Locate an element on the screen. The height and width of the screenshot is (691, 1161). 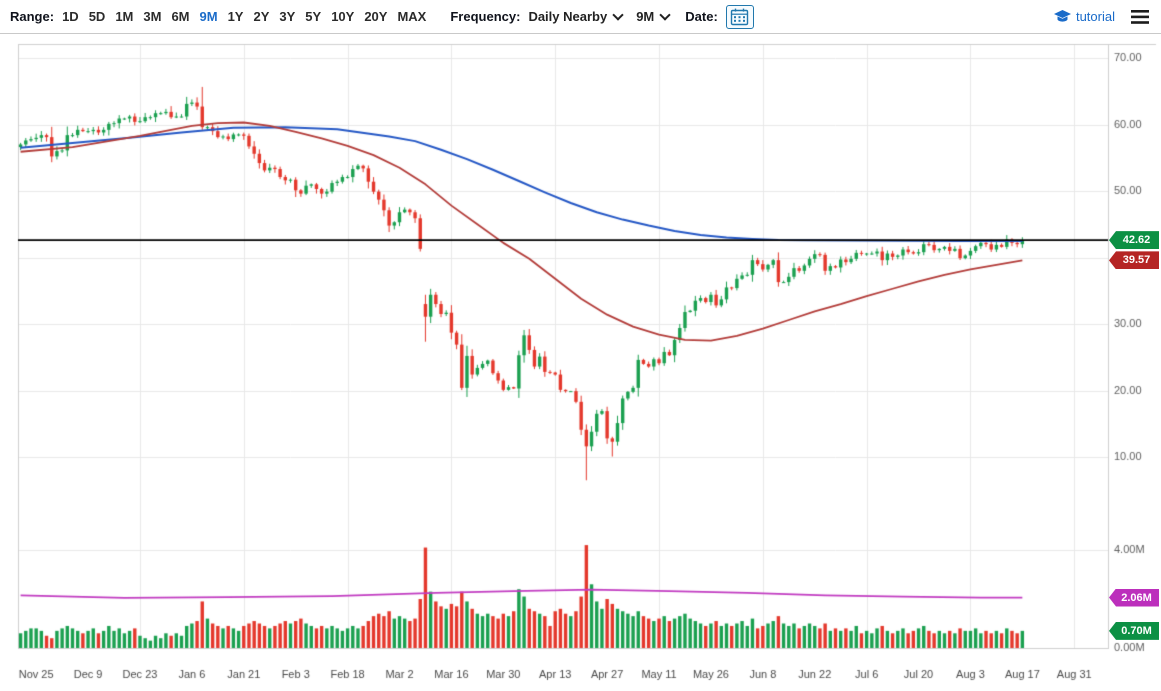
last-price-badge: 42.62 is located at coordinates (1134, 240).